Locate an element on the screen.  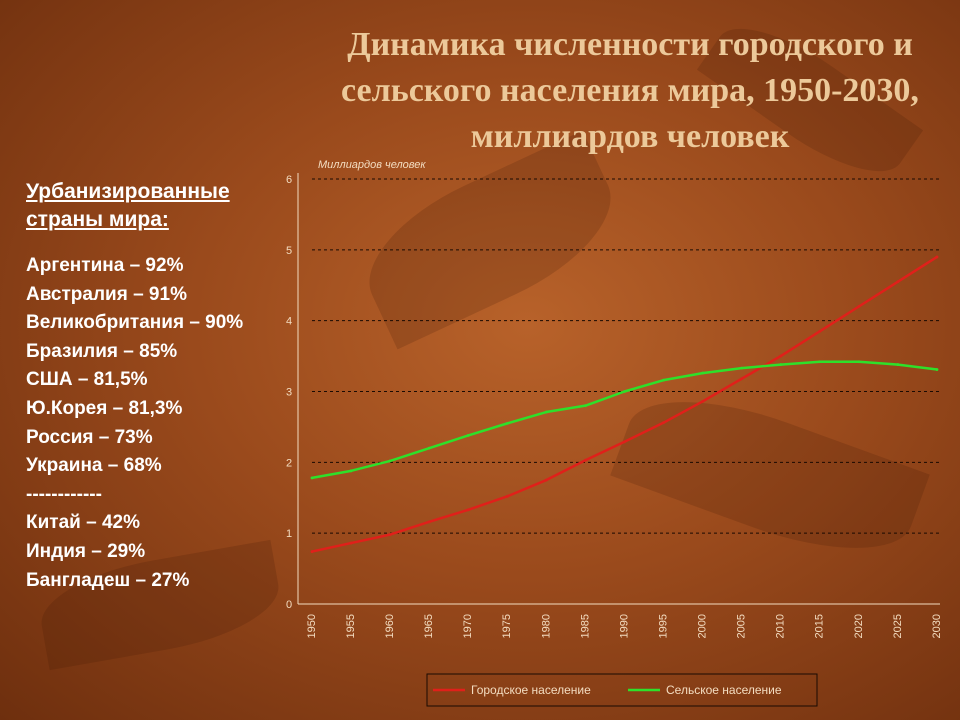
x-tick-label: 2010 is located at coordinates (781, 626).